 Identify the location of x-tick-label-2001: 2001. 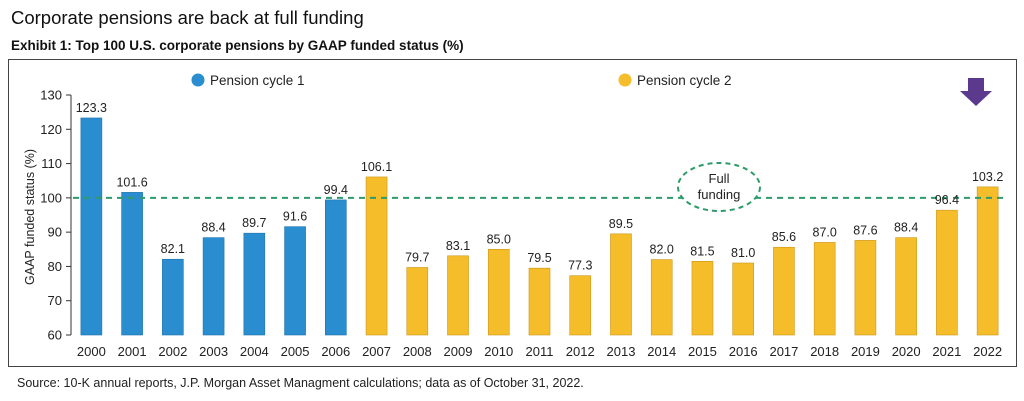
(132, 351).